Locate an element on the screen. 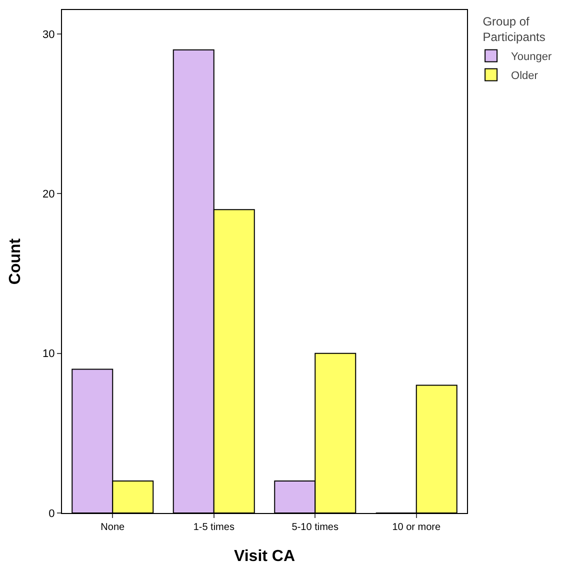 The width and height of the screenshot is (567, 565). x-tick-label: None is located at coordinates (113, 527).